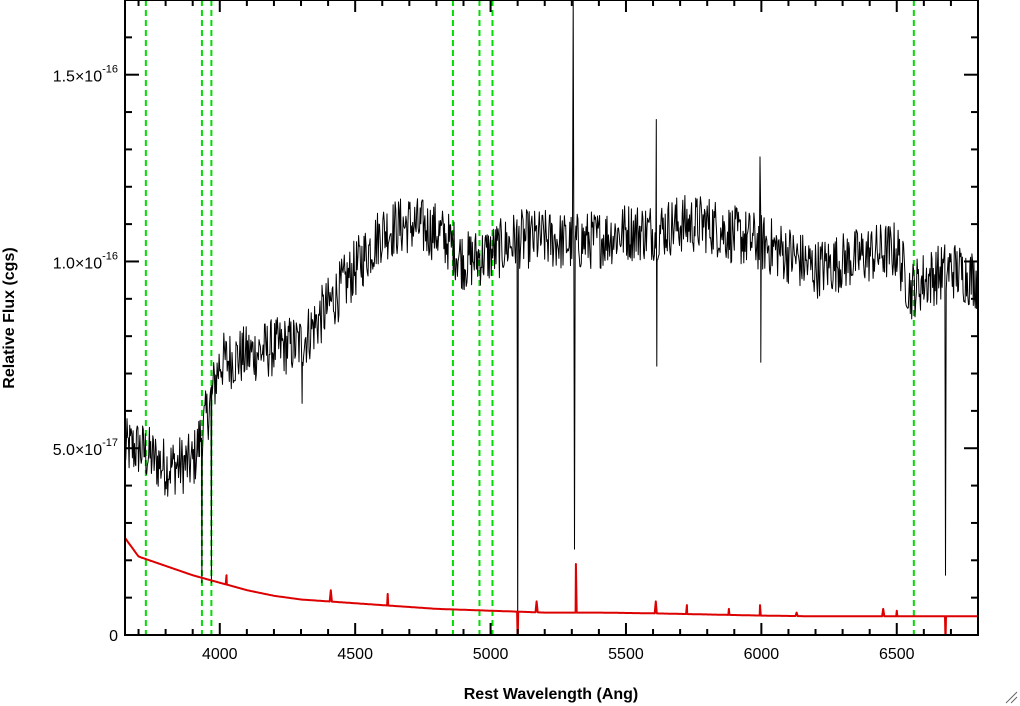 The height and width of the screenshot is (706, 1020). What do you see at coordinates (113, 636) in the screenshot?
I see `y-tick-label: 0` at bounding box center [113, 636].